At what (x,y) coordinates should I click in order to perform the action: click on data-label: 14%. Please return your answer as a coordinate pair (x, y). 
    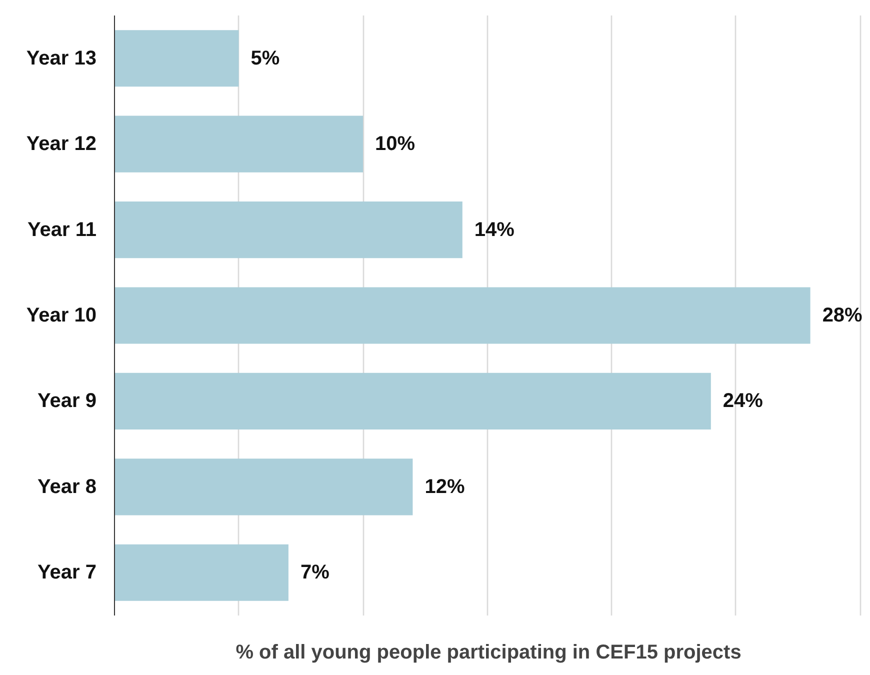
    Looking at the image, I should click on (494, 229).